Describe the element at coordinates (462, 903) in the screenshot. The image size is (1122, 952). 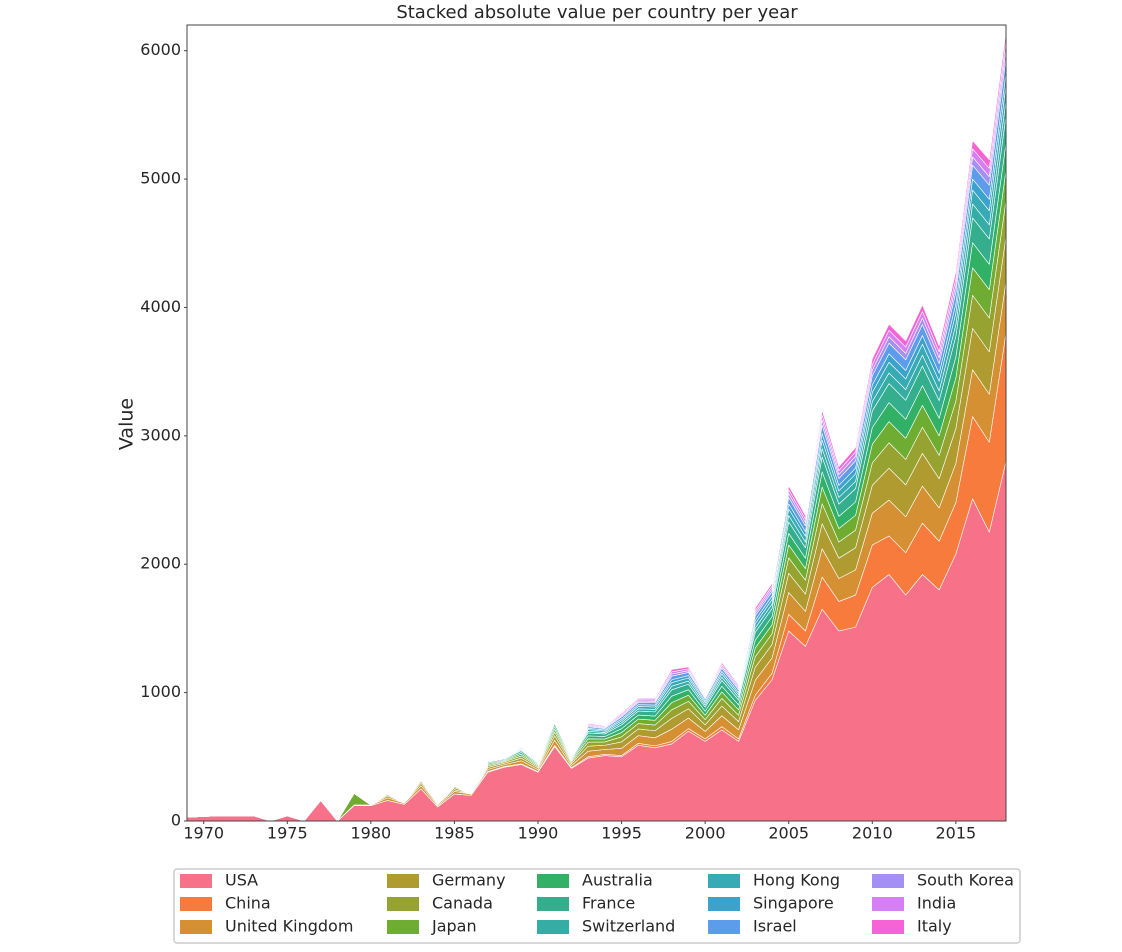
I see `legend-label: Canada` at that location.